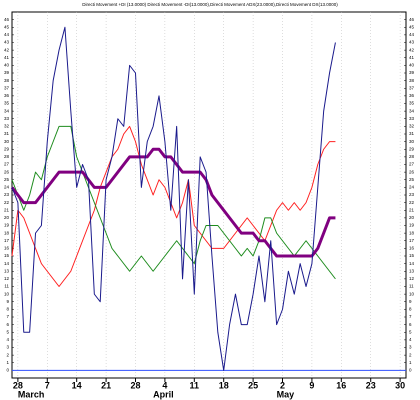 Image resolution: width=420 pixels, height=400 pixels. Describe the element at coordinates (410, 370) in the screenshot. I see `y-tick-label-right: 0` at that location.